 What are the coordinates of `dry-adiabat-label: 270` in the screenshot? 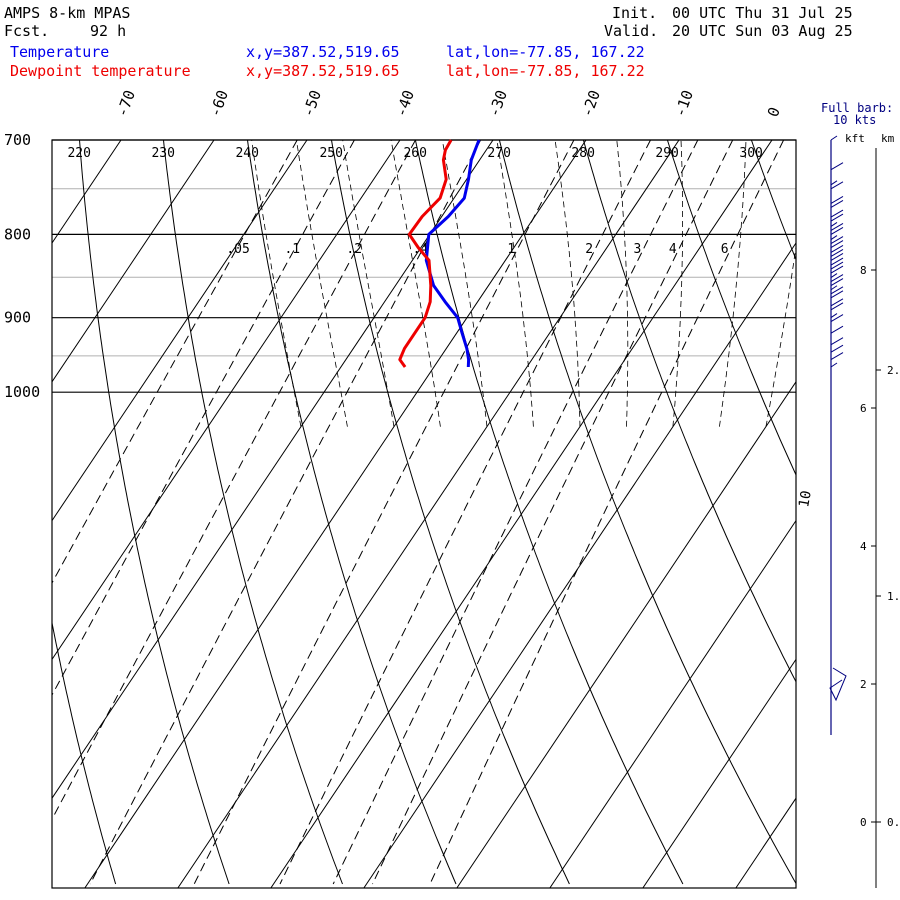 It's located at (498, 153).